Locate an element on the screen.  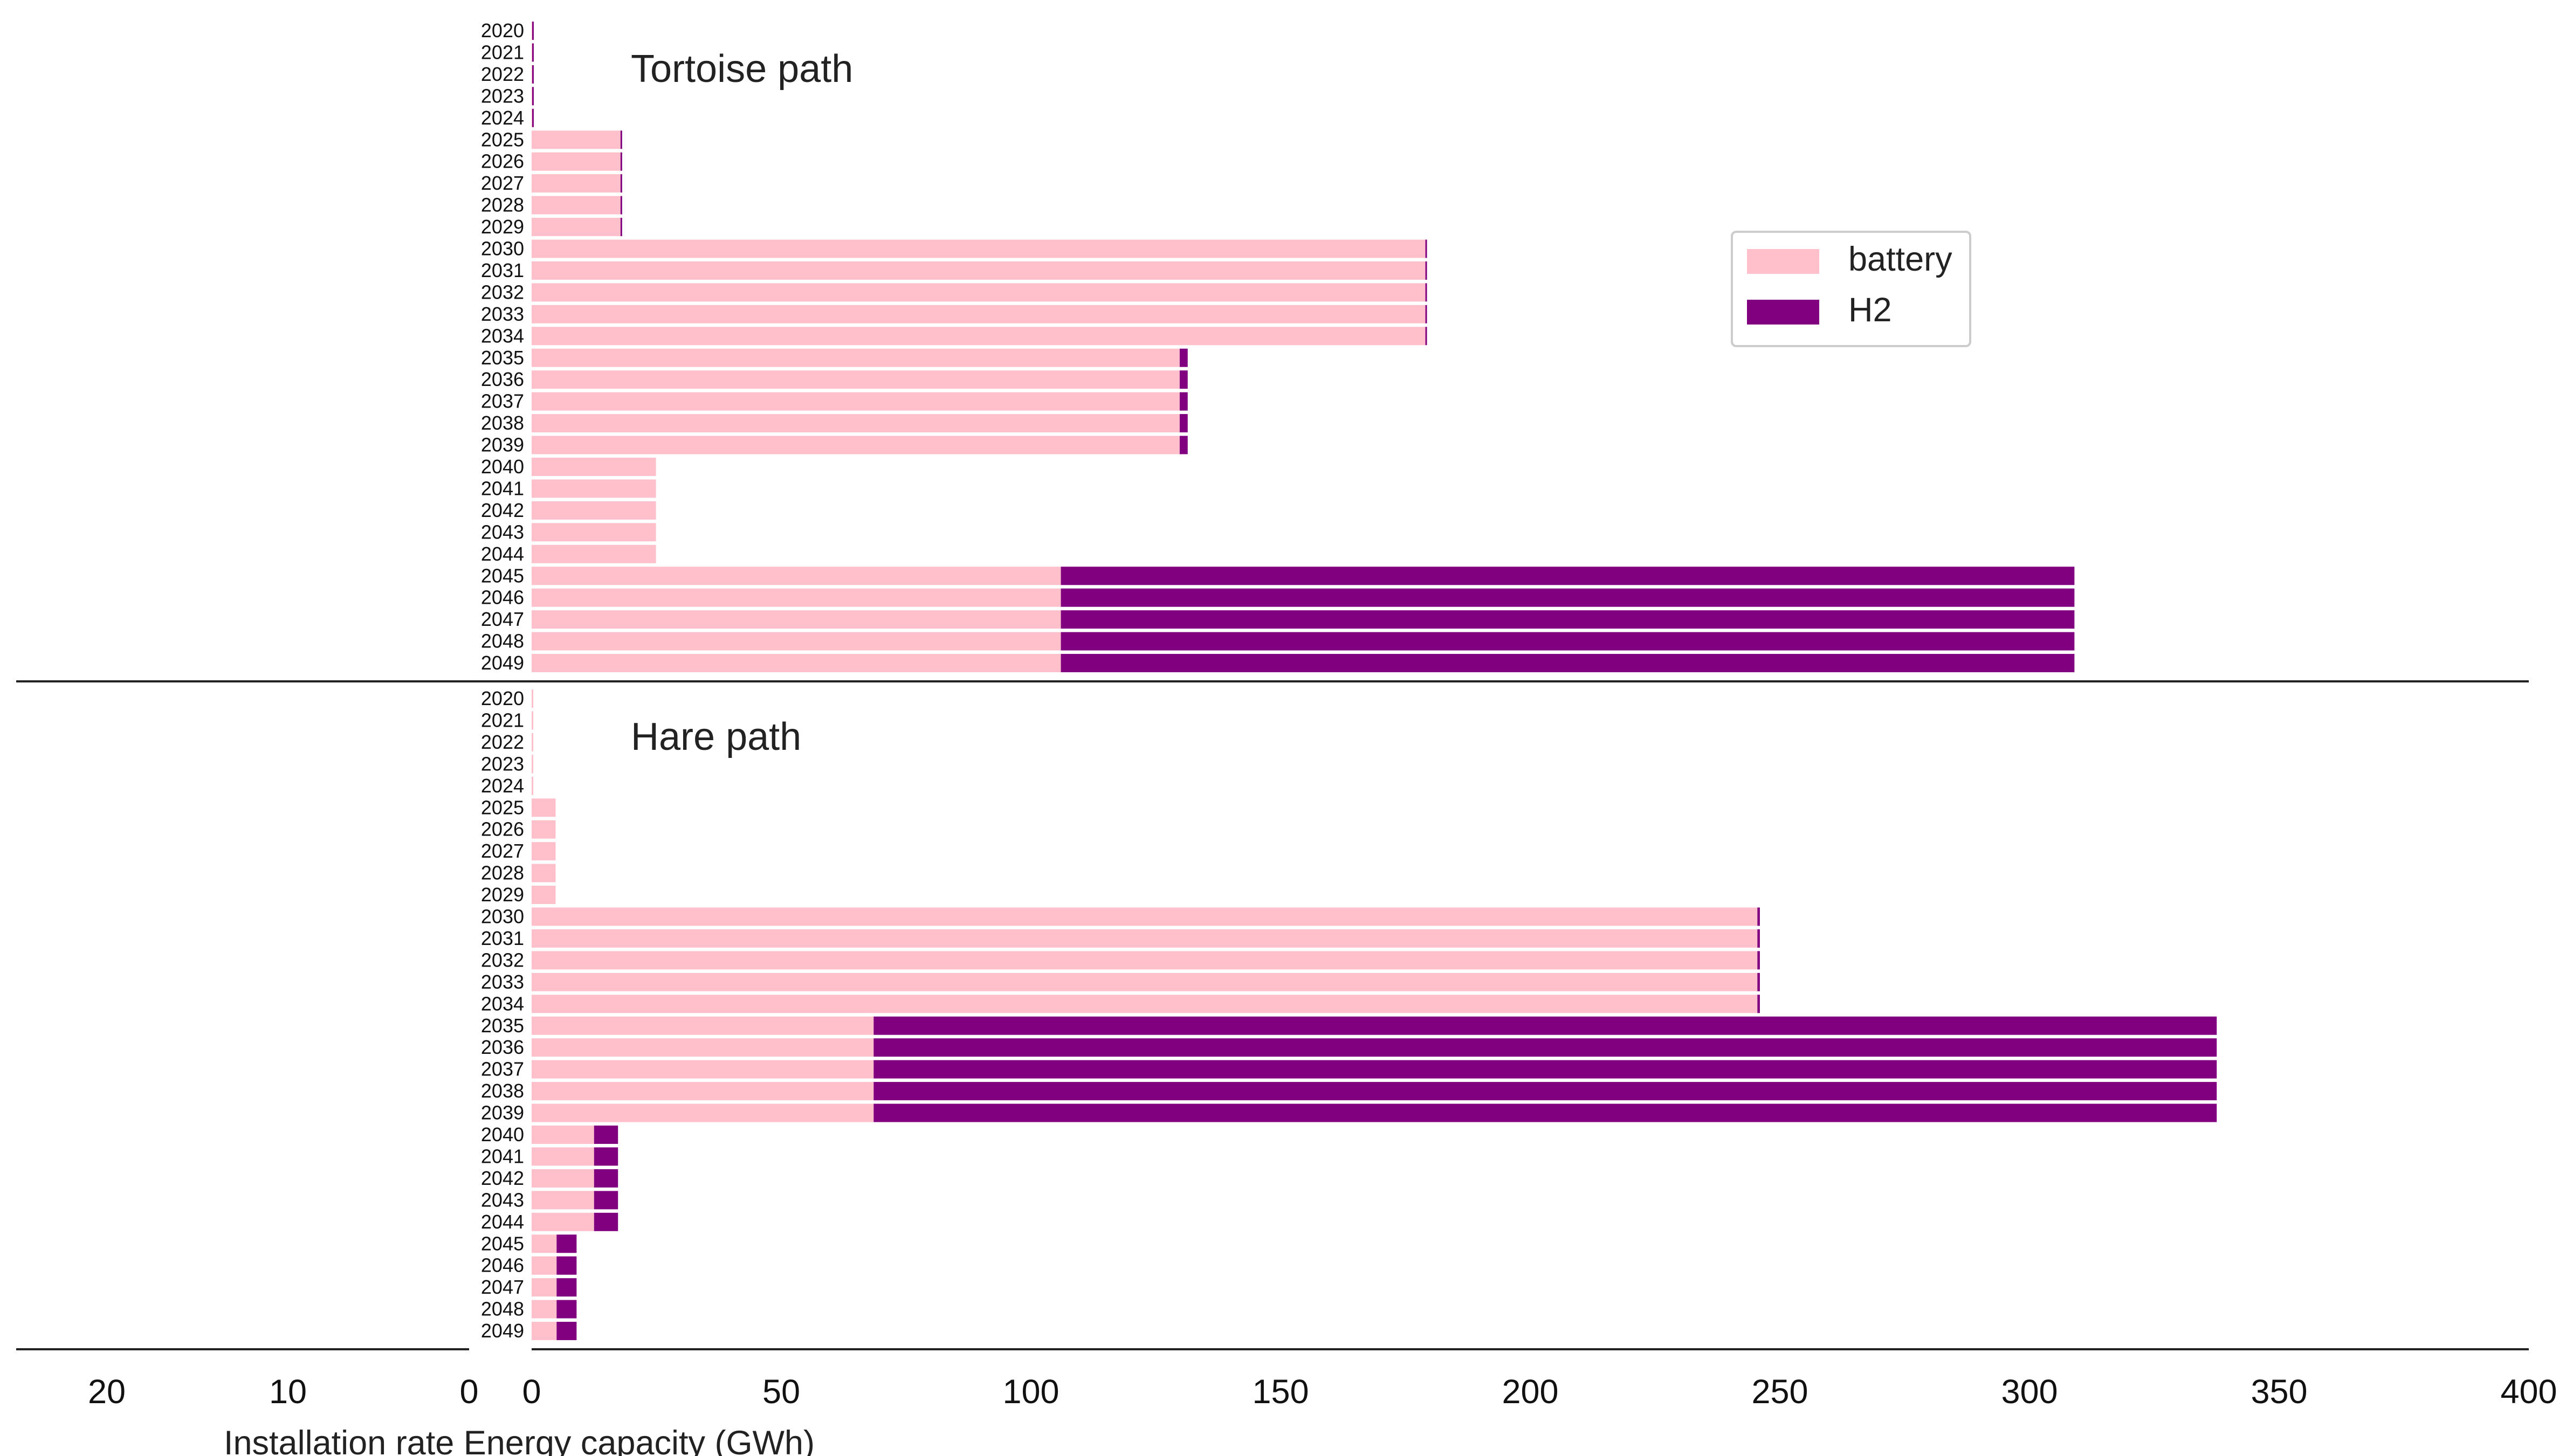
y-tick-label: 2040 is located at coordinates (503, 1134).